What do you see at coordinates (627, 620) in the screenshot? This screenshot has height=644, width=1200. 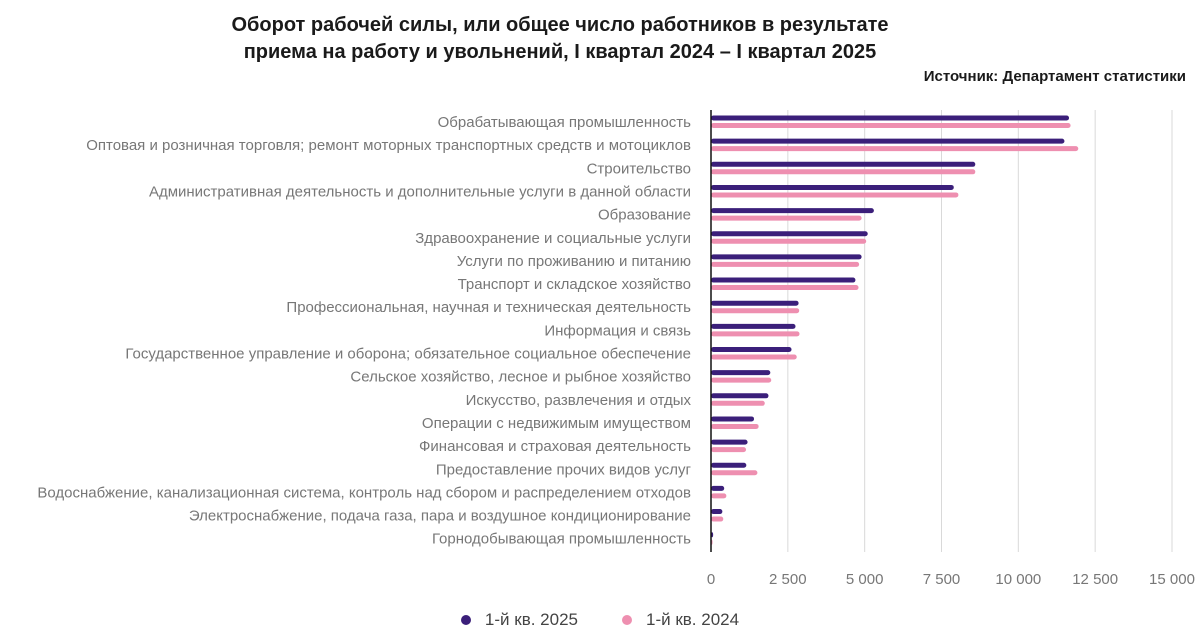 I see `legend-marker-2024` at bounding box center [627, 620].